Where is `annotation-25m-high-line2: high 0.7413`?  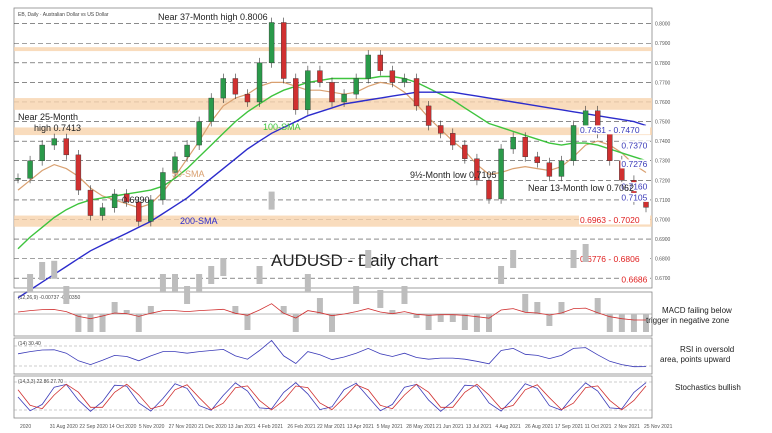
annotation-25m-high-line2: high 0.7413 is located at coordinates (57, 128).